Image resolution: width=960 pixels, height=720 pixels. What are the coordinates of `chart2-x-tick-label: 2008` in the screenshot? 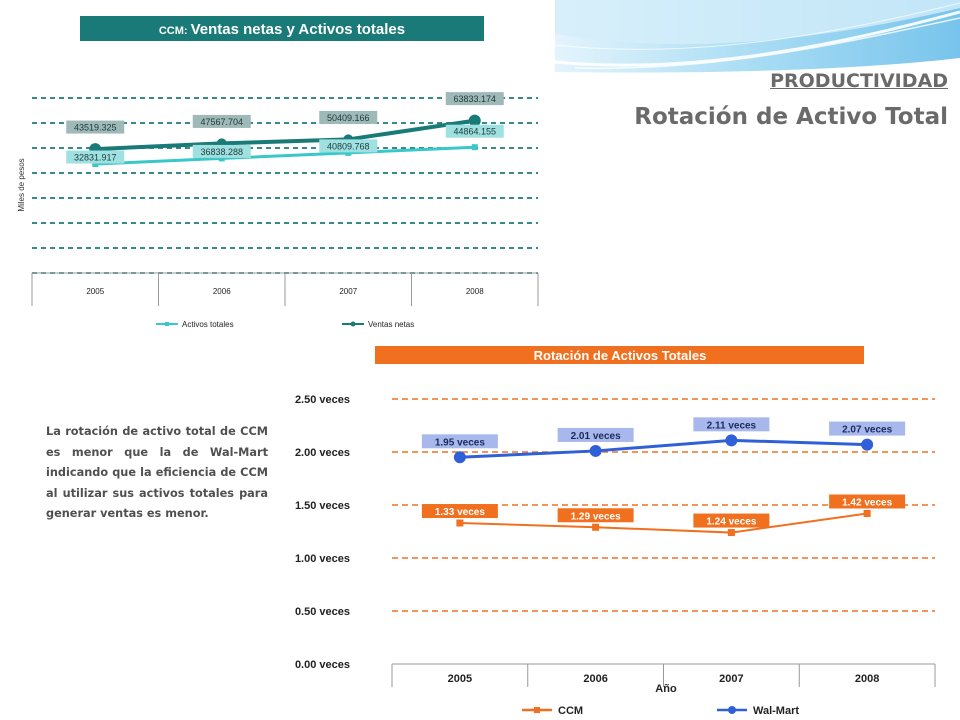 It's located at (867, 679).